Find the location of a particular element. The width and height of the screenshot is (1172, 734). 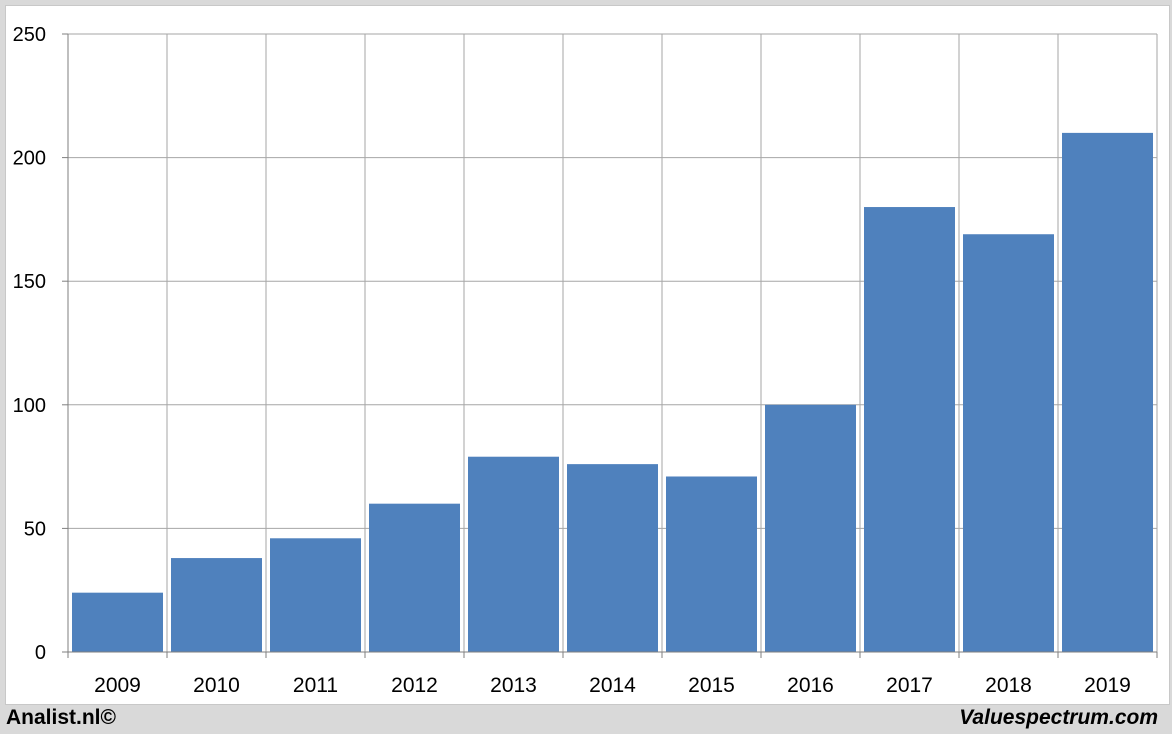

x-tick-label: 2016 is located at coordinates (810, 685).